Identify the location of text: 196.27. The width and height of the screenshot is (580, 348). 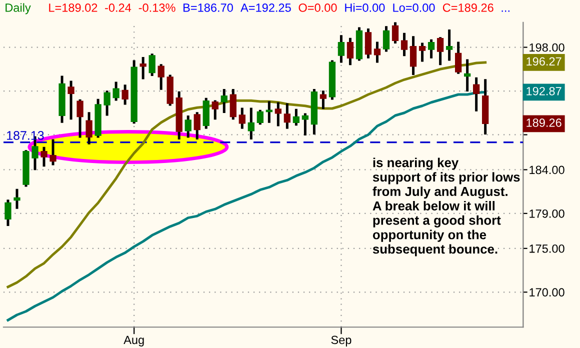
(544, 61).